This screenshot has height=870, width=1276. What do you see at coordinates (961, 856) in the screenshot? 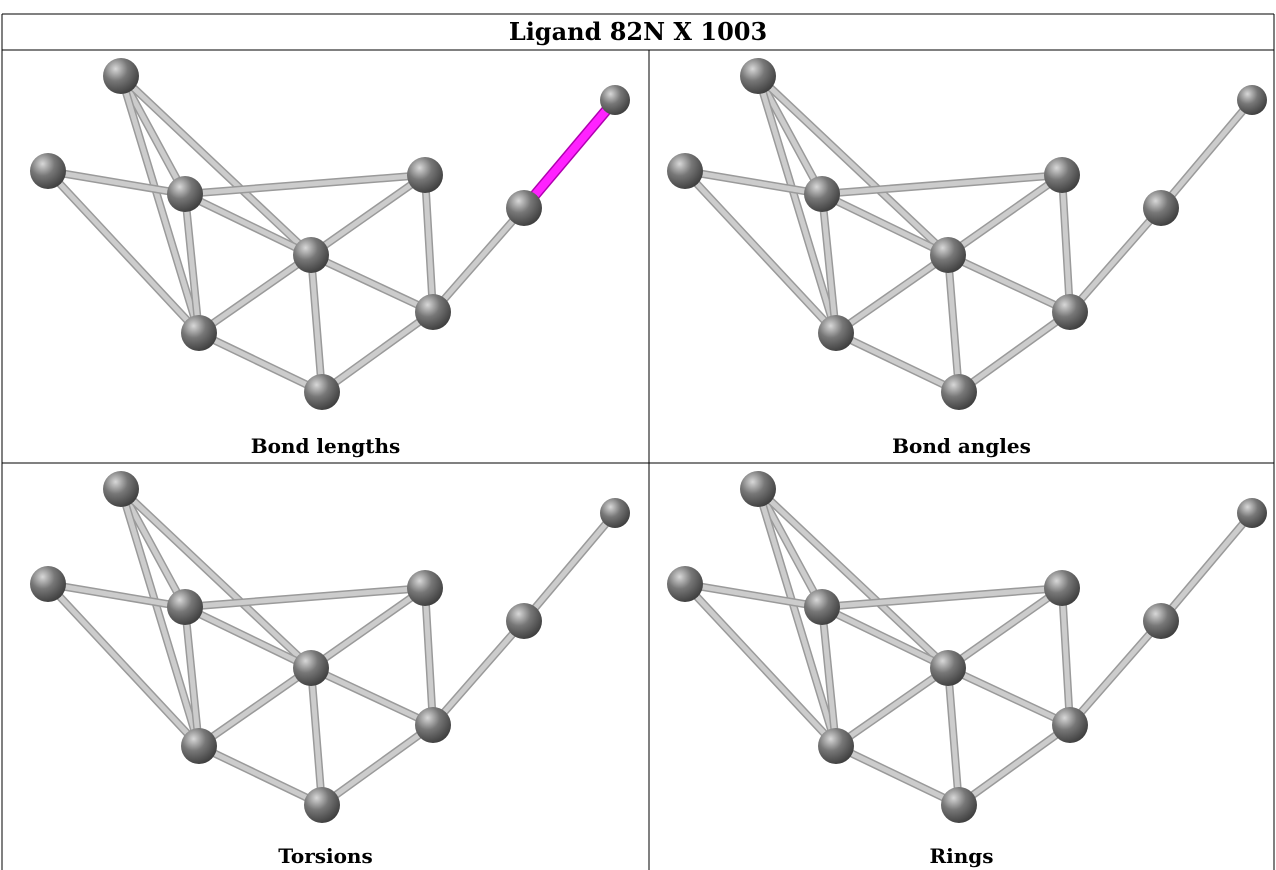
I see `panel-caption: Rings` at bounding box center [961, 856].